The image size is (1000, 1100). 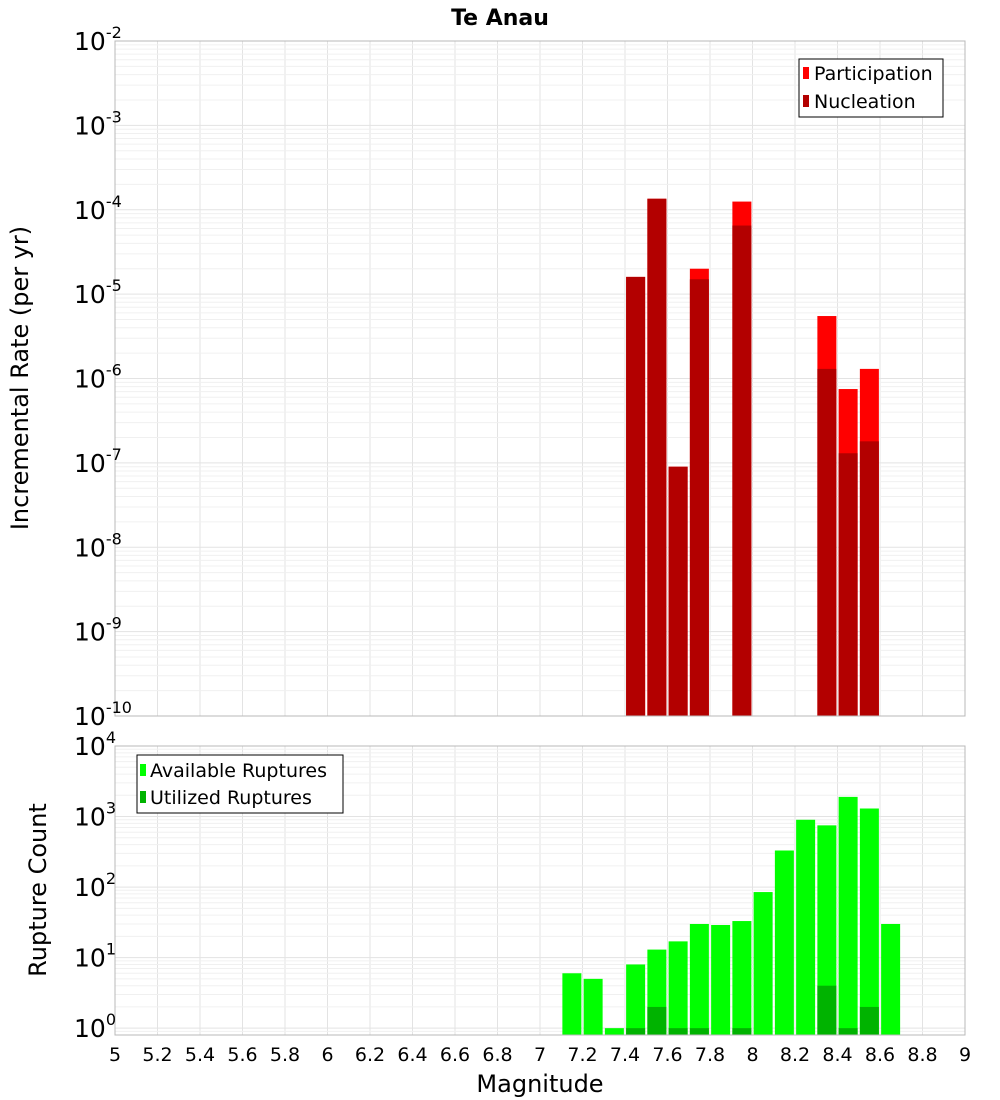 What do you see at coordinates (114, 285) in the screenshot?
I see `tick-exponent: -5` at bounding box center [114, 285].